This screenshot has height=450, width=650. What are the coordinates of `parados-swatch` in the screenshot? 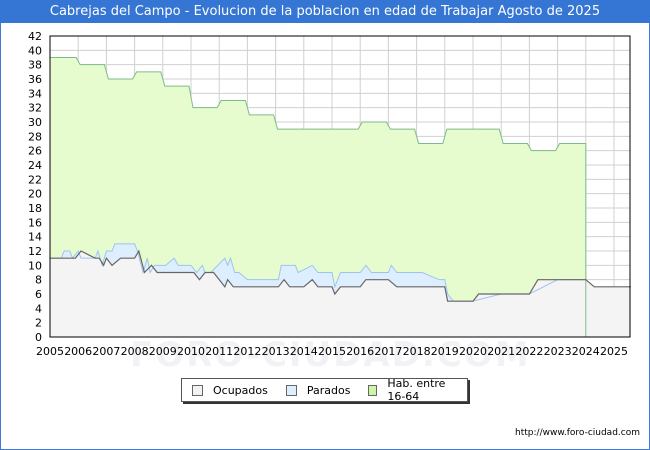 It's located at (291, 390).